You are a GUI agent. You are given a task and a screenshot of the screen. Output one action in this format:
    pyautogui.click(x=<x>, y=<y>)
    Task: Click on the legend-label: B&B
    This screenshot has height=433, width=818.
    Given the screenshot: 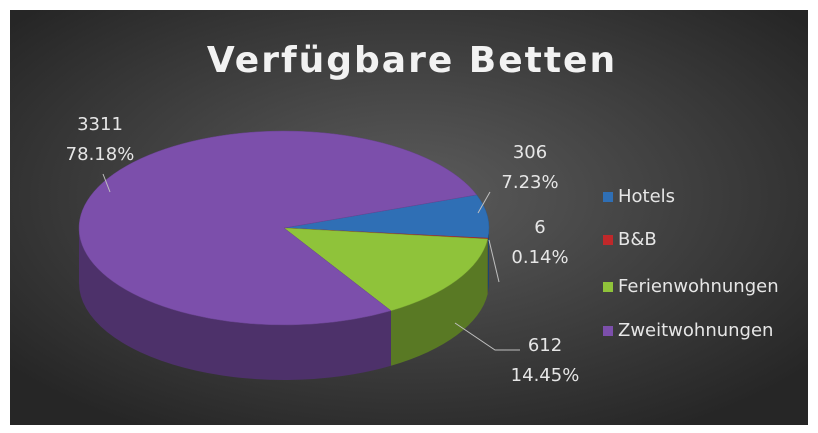 What is the action you would take?
    pyautogui.click(x=637, y=239)
    